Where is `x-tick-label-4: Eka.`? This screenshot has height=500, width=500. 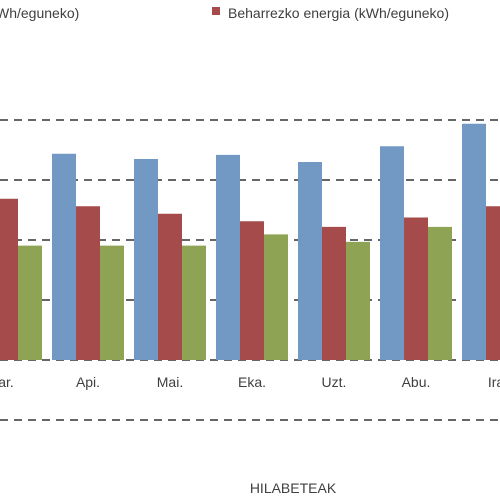 x-tick-label-4: Eka. is located at coordinates (252, 382).